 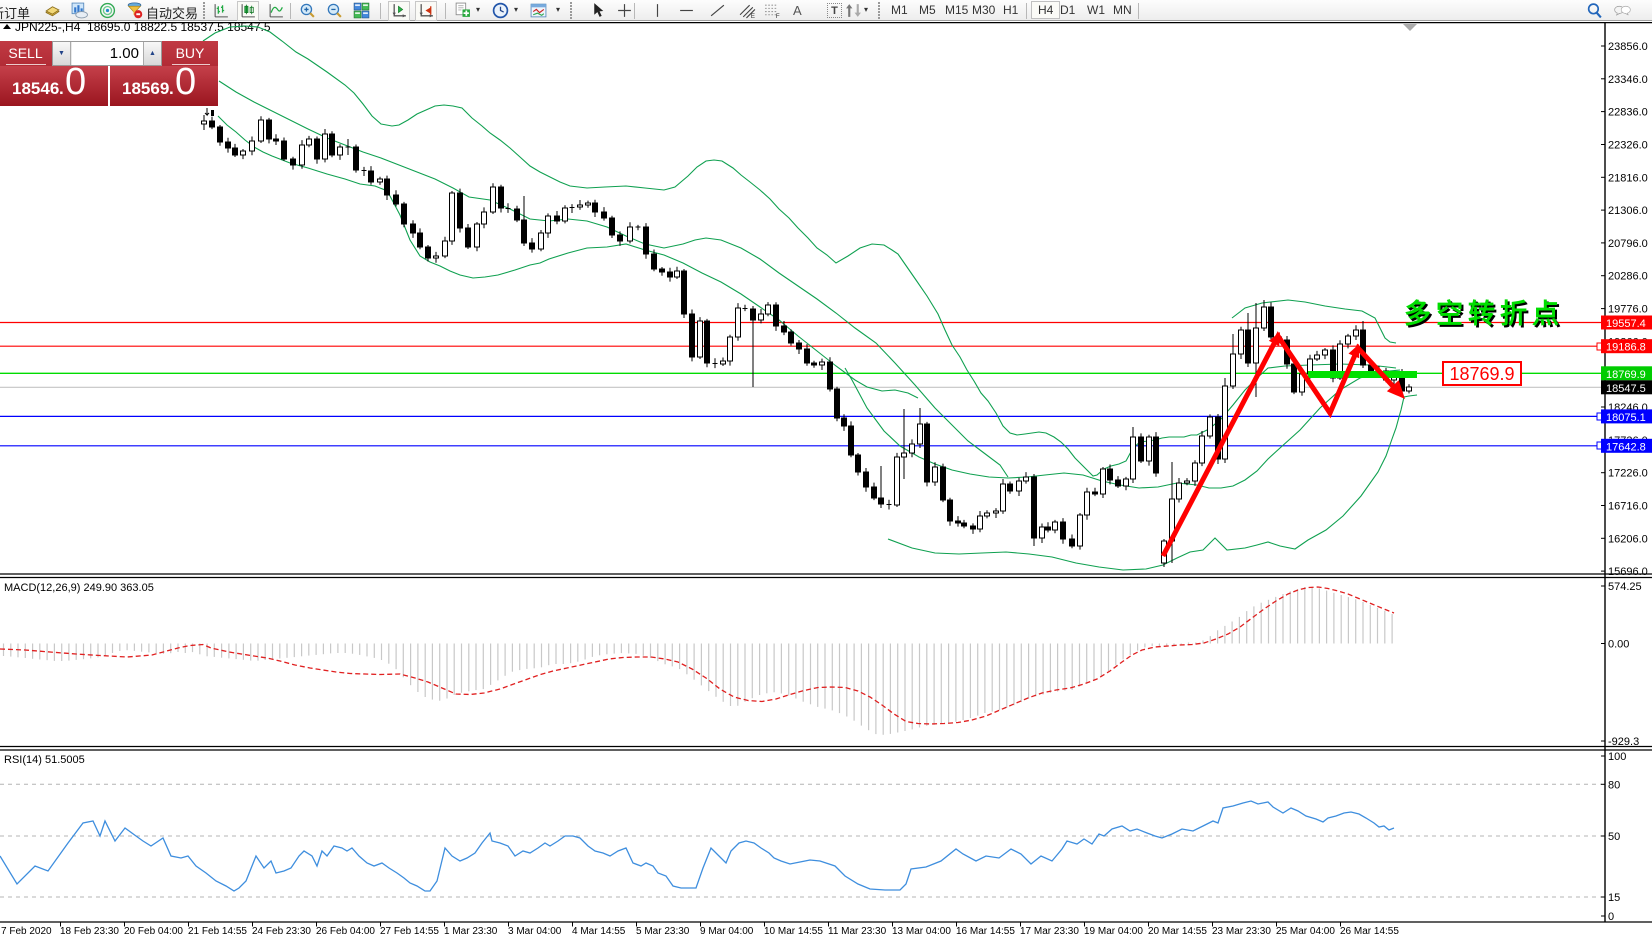 What do you see at coordinates (1628, 539) in the screenshot?
I see `svg-text: 16206.0` at bounding box center [1628, 539].